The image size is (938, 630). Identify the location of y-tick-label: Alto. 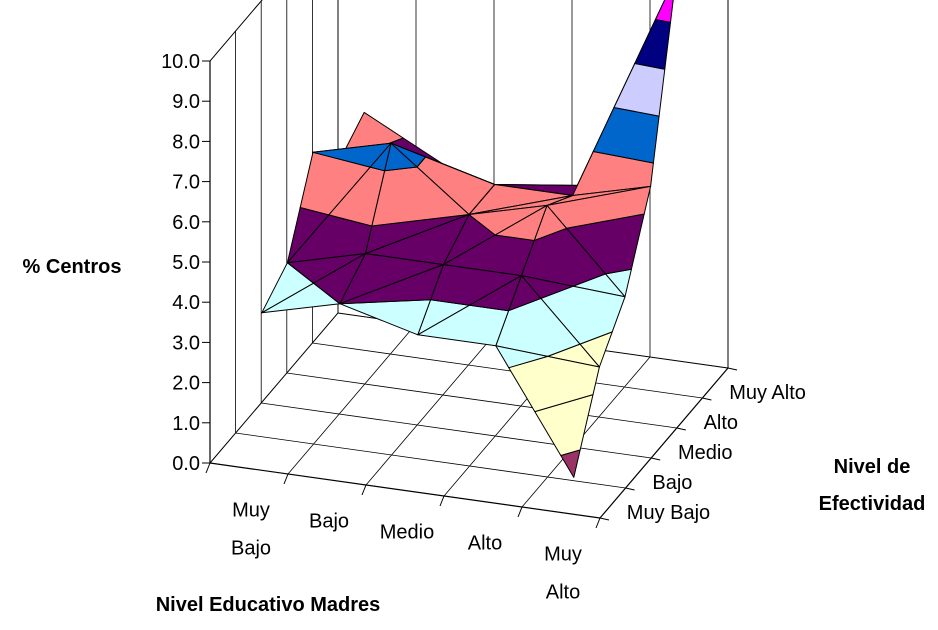
(721, 423).